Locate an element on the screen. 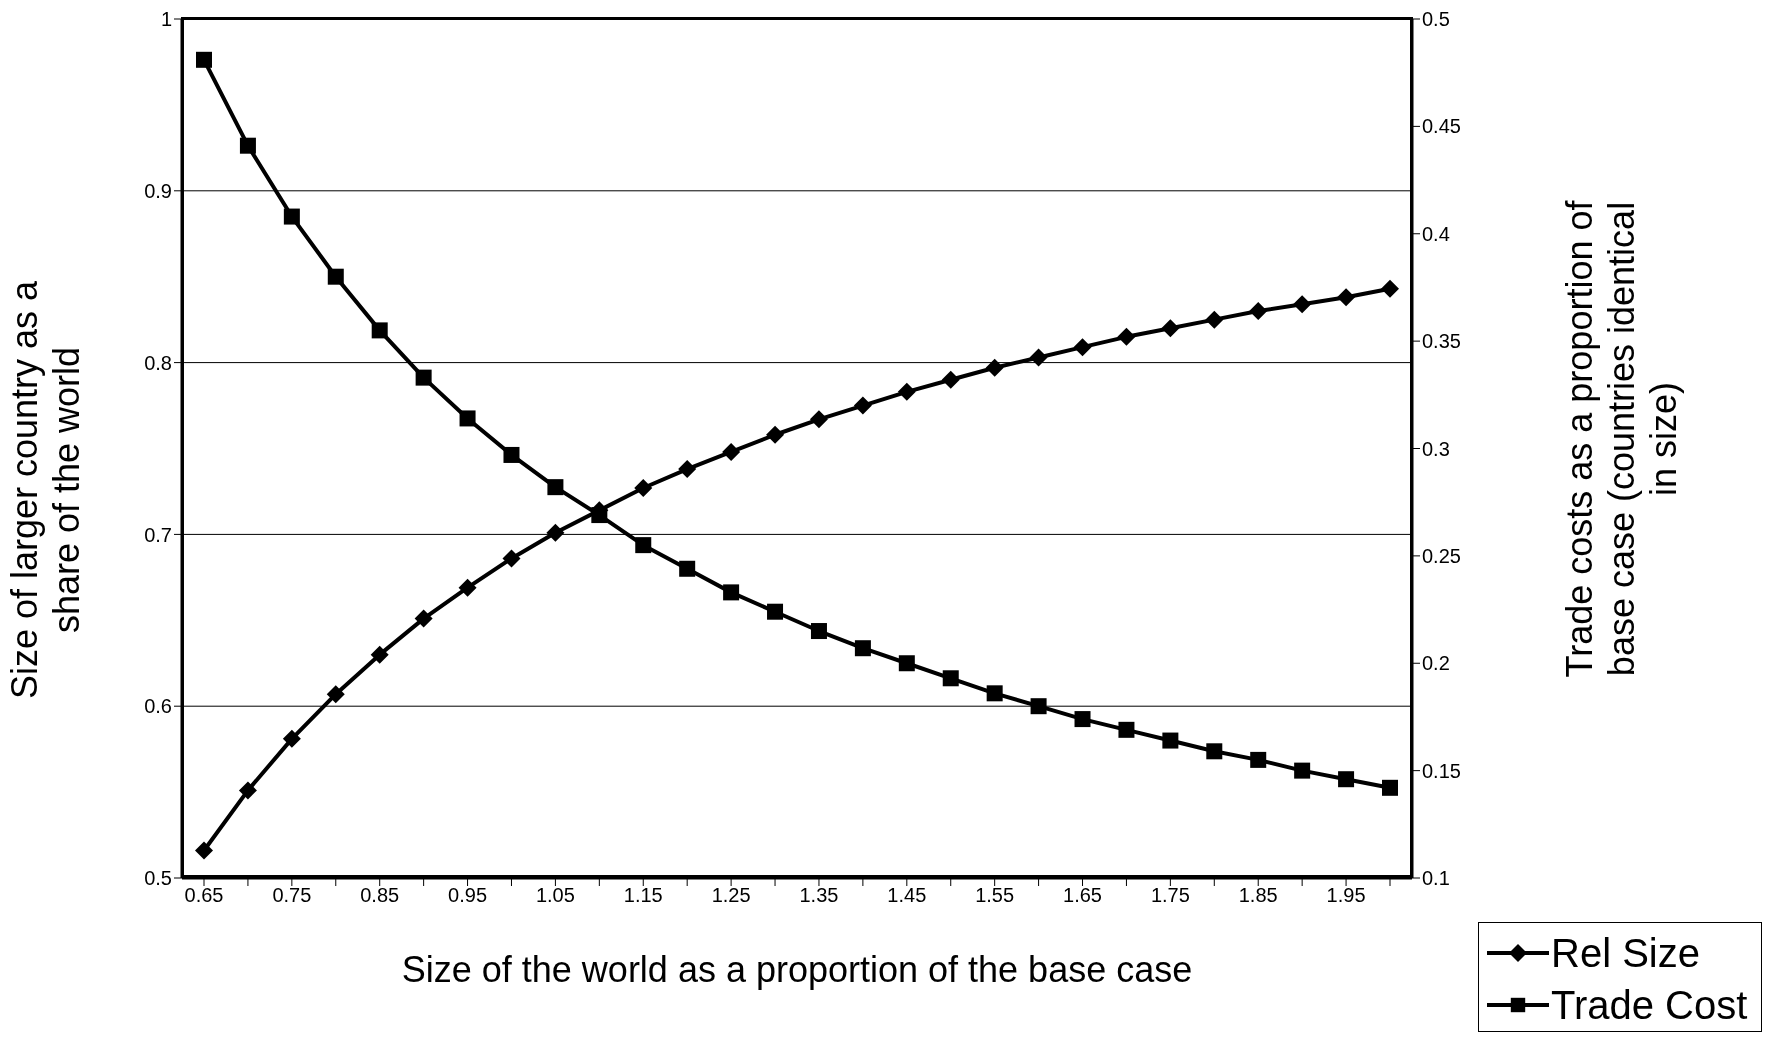  y2-tick-label: 0.45 is located at coordinates (1441, 126).